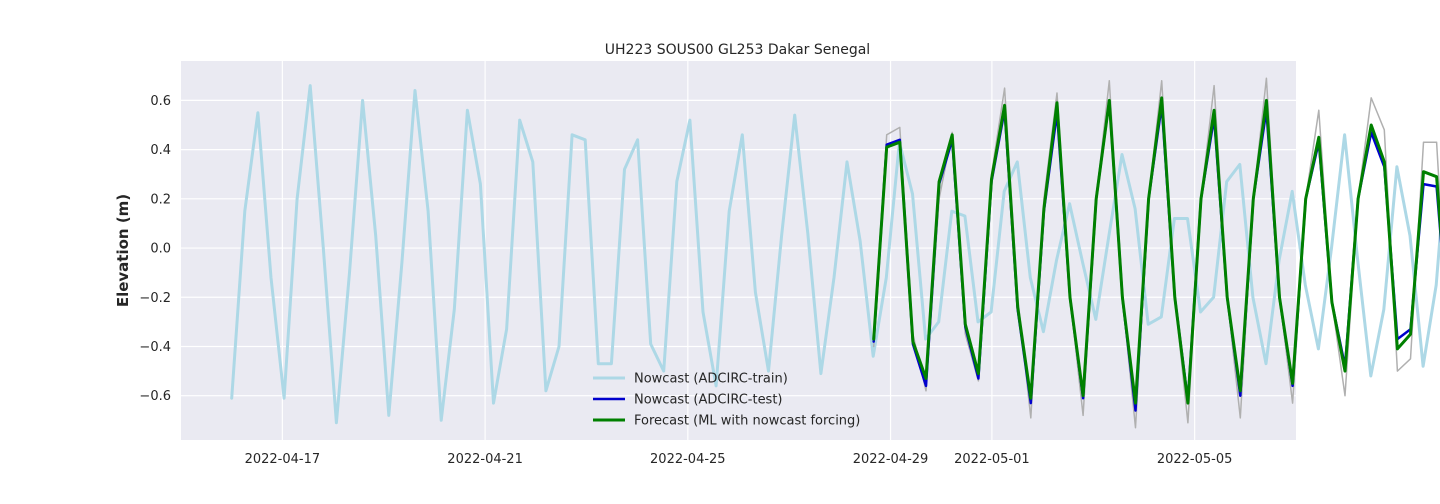  I want to click on chart-title: UH223 SOUS00 GL253 Dakar Senegal, so click(737, 50).